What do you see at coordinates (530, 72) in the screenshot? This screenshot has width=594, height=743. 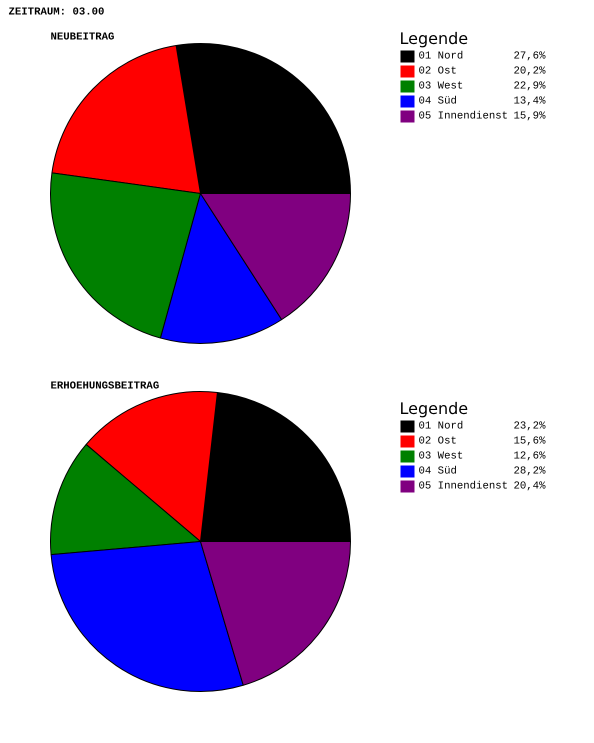 I see `data-label: 20,2%` at bounding box center [530, 72].